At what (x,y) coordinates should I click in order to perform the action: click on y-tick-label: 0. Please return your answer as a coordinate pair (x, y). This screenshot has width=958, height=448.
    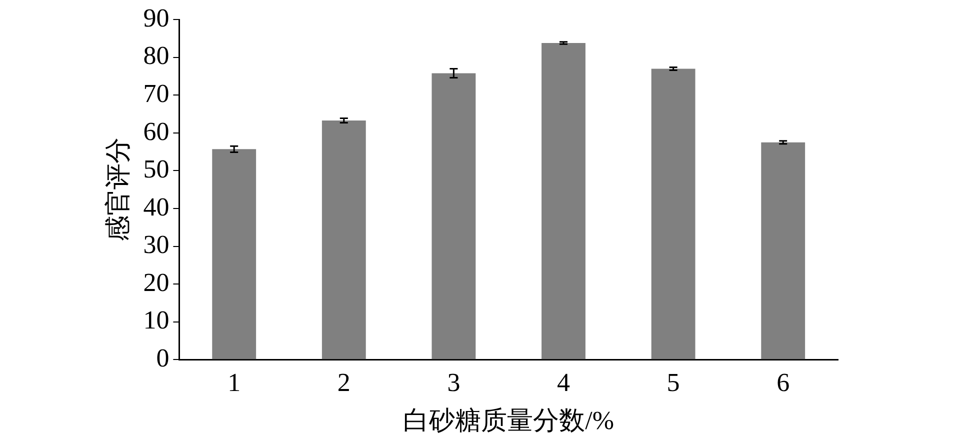
    Looking at the image, I should click on (163, 357).